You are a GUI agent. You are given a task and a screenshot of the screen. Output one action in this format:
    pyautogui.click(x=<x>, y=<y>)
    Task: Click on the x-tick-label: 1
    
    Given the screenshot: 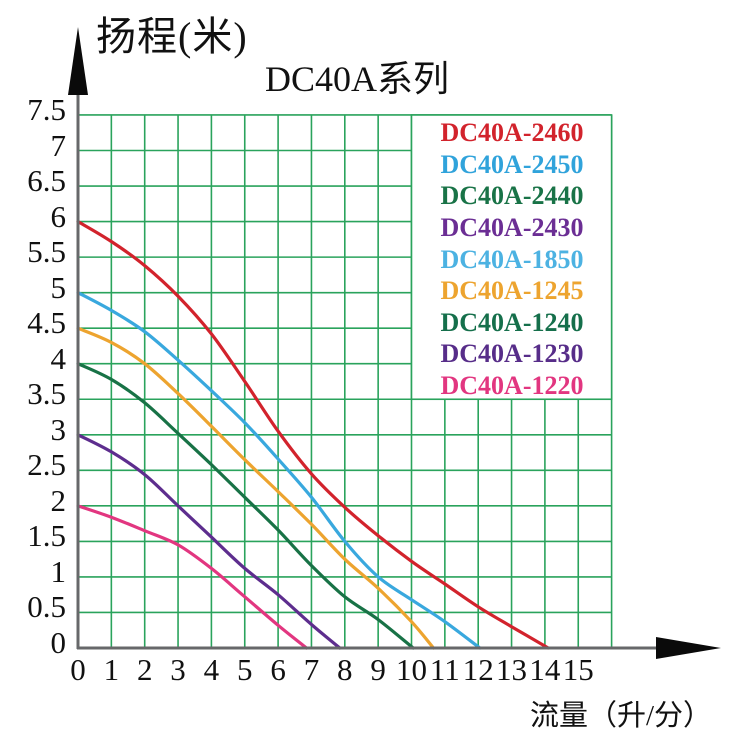 What is the action you would take?
    pyautogui.click(x=111, y=669)
    